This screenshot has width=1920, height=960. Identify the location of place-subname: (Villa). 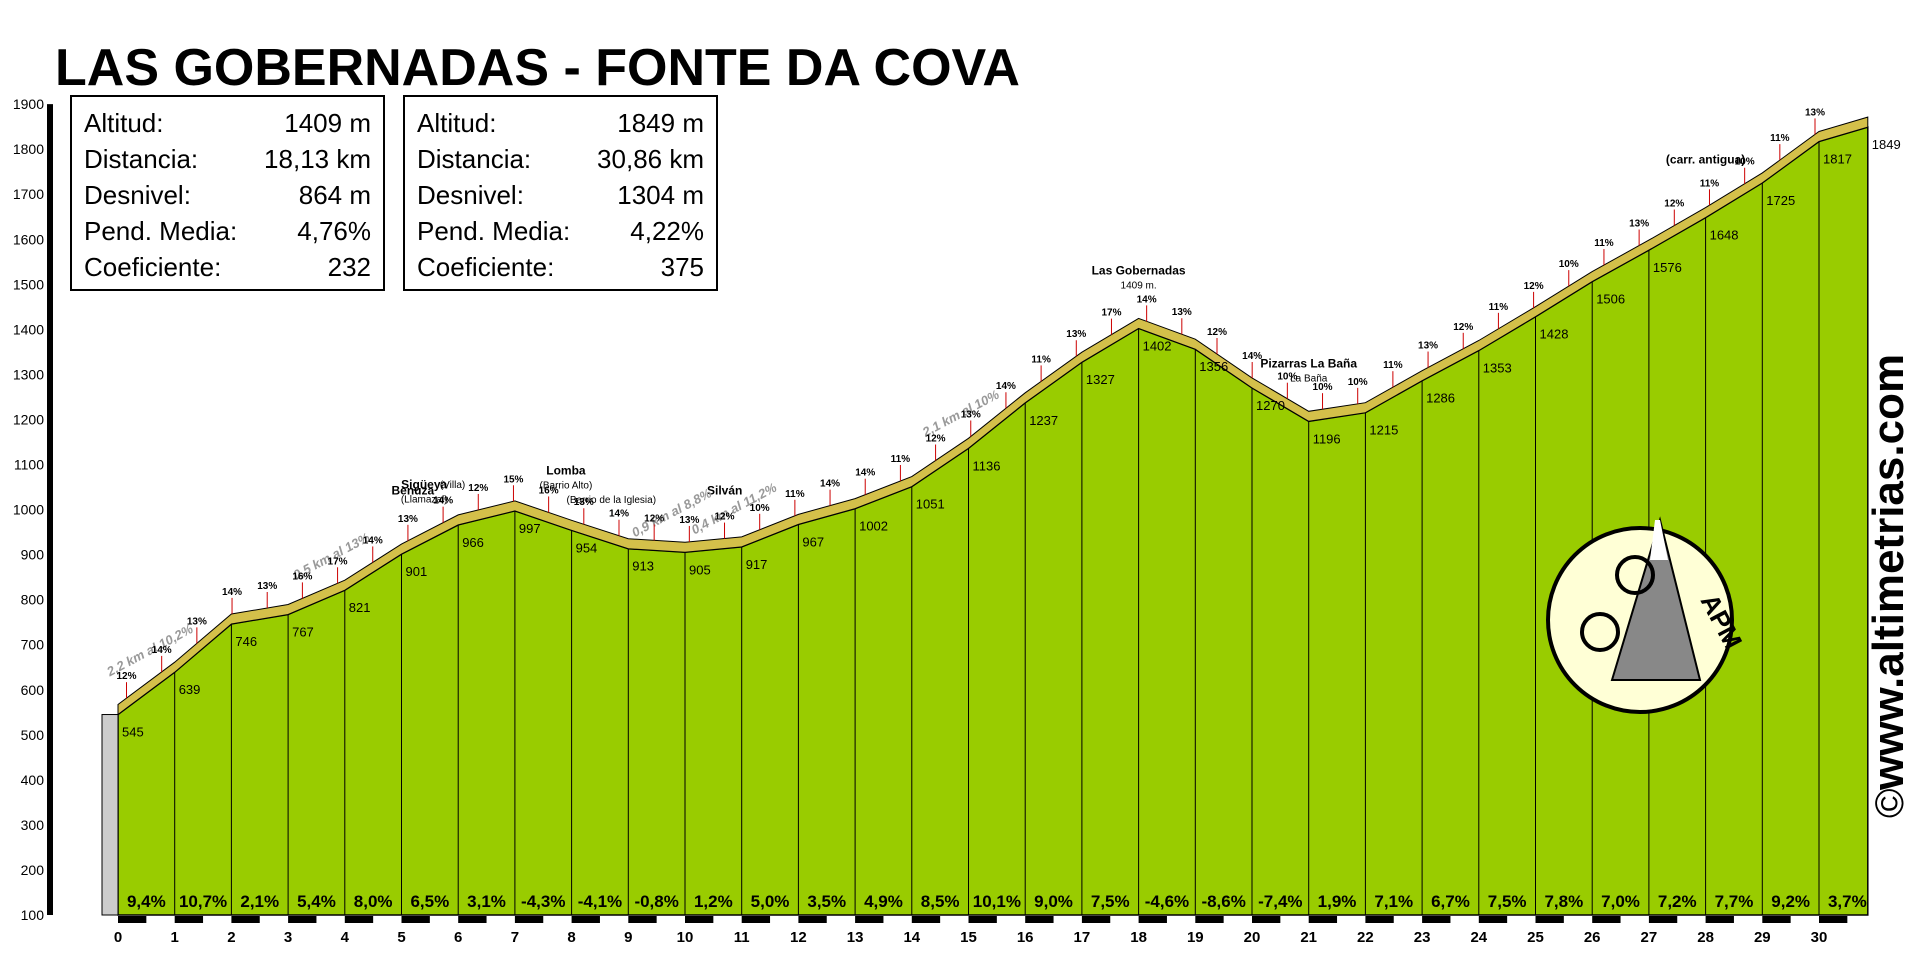
(452, 485).